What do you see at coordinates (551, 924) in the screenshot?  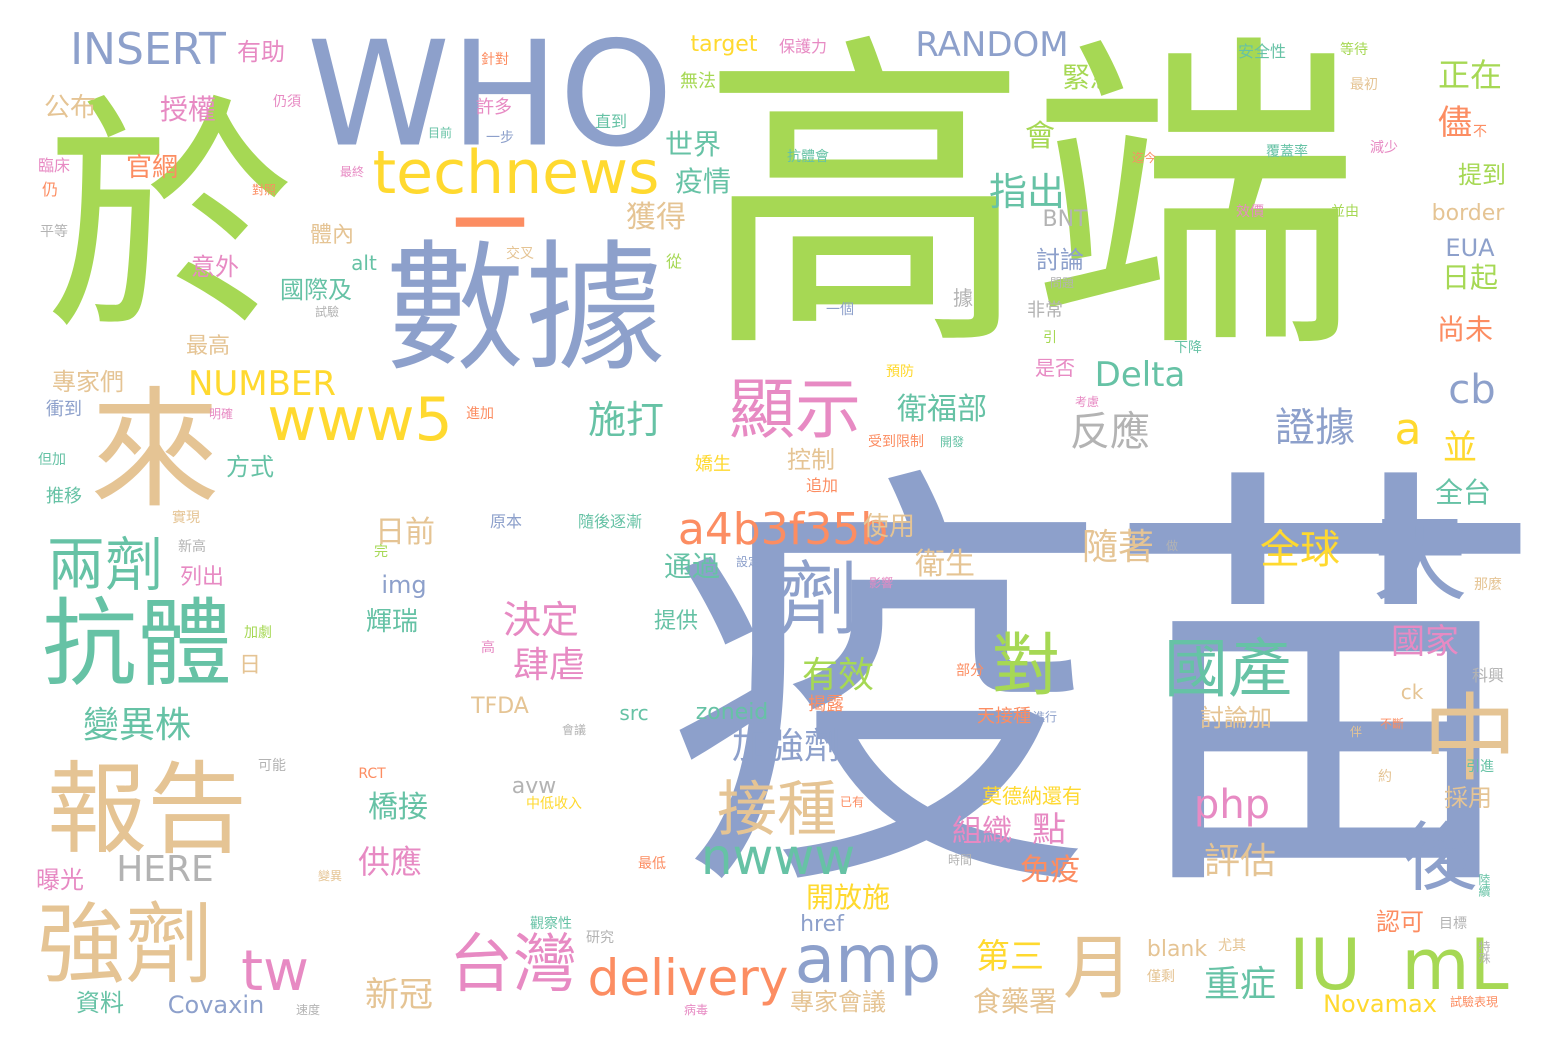 I see `word-cloud-term-觀察性: 觀察性` at bounding box center [551, 924].